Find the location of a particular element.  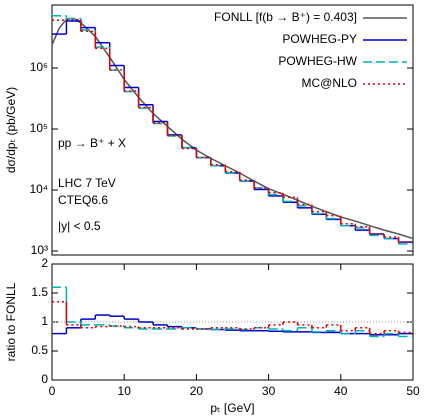

x-tick-label: 0 is located at coordinates (52, 391).